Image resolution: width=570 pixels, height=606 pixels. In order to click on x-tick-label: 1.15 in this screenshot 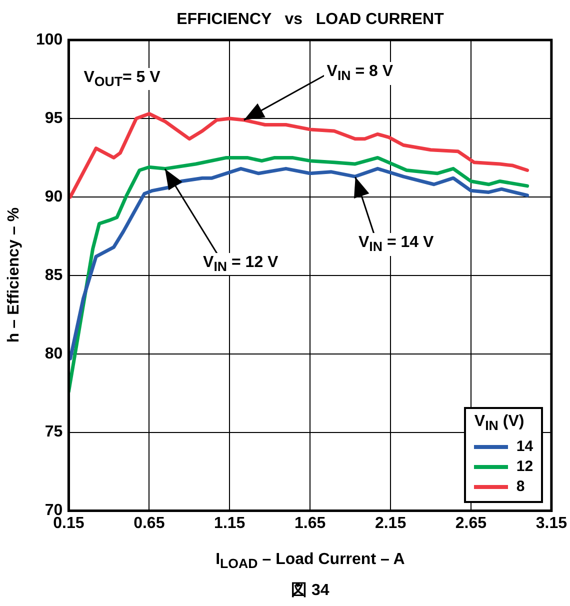, I will do `click(230, 523)`.